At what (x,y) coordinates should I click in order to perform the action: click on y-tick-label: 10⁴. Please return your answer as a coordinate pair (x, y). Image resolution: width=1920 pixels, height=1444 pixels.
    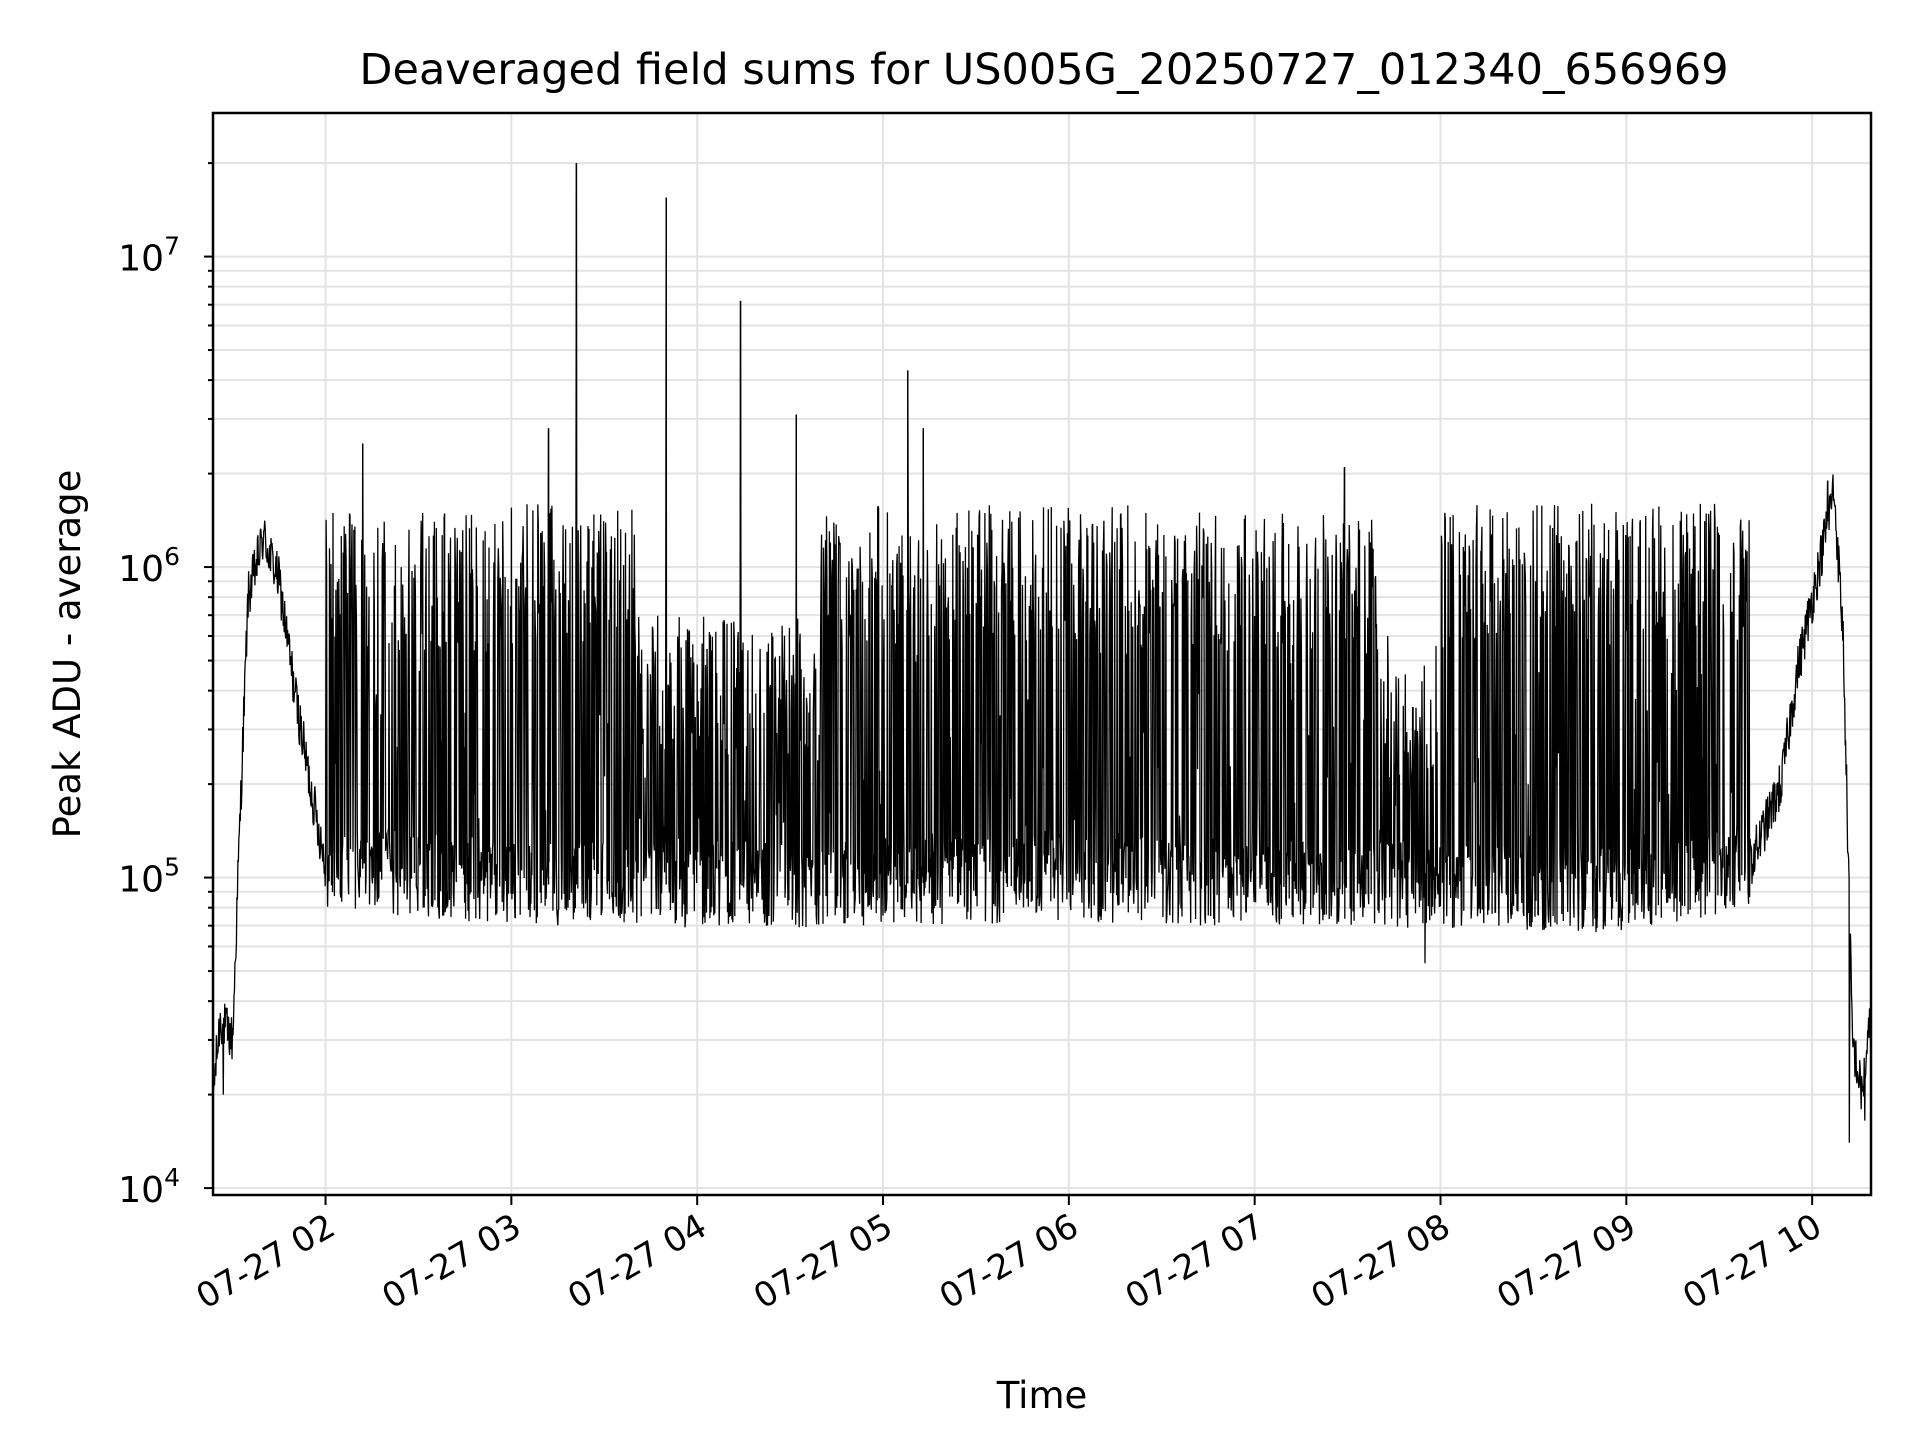
    Looking at the image, I should click on (149, 1187).